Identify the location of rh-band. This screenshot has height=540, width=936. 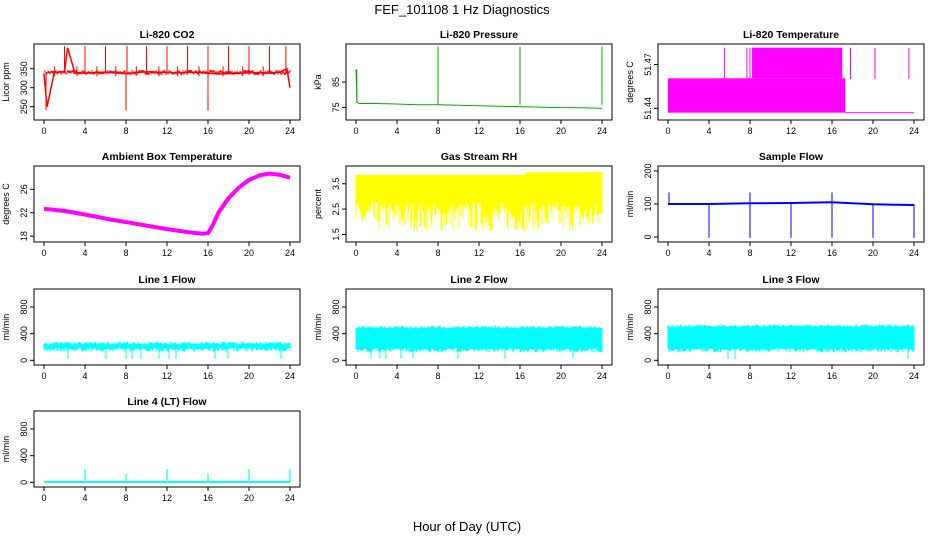
(479, 202).